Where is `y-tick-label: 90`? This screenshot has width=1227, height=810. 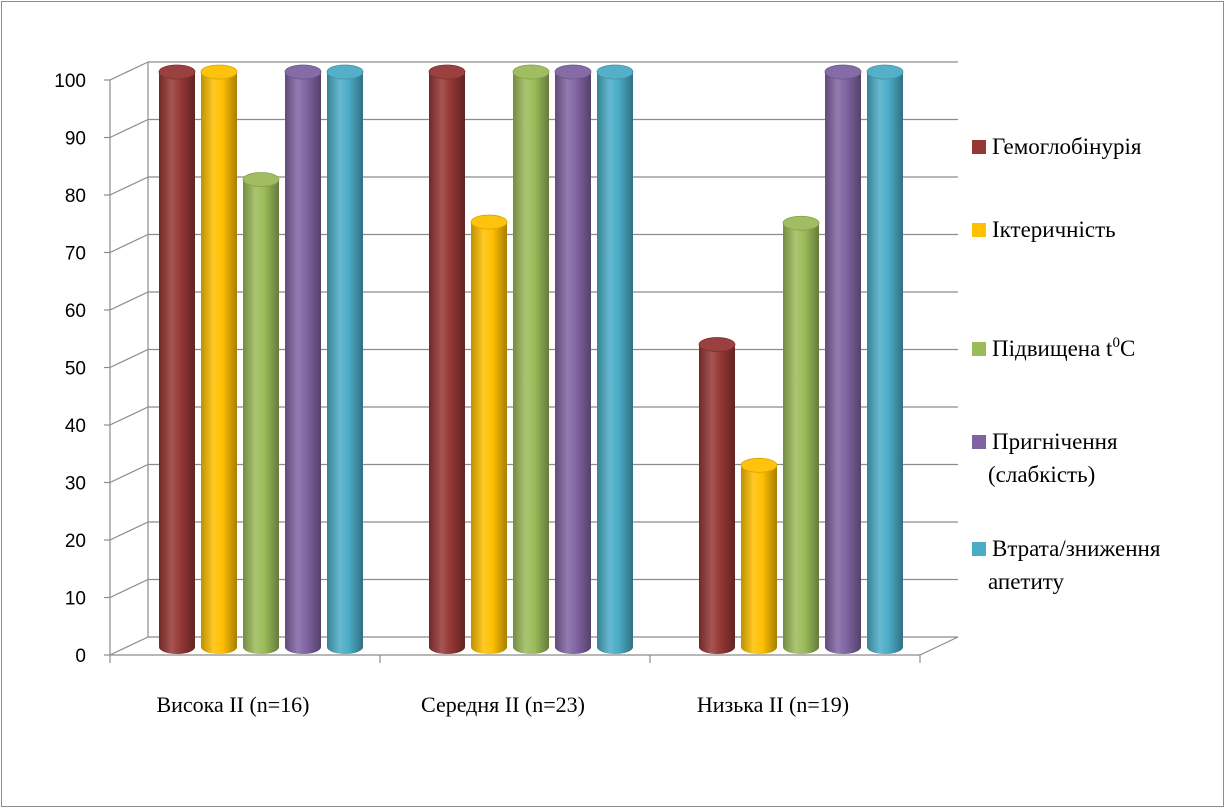
y-tick-label: 90 is located at coordinates (75, 139).